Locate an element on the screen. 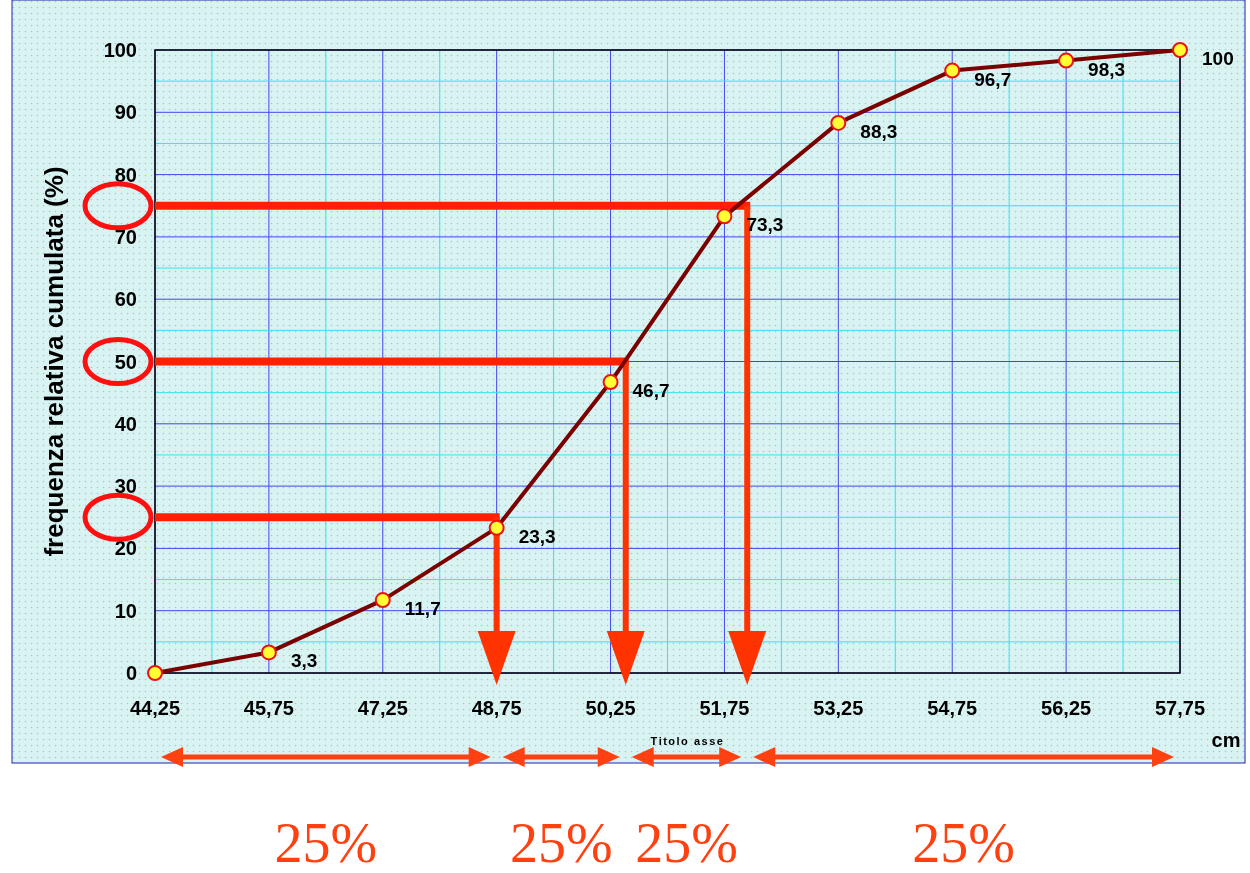 The height and width of the screenshot is (873, 1250). y-tick-label: 100 is located at coordinates (120, 50).